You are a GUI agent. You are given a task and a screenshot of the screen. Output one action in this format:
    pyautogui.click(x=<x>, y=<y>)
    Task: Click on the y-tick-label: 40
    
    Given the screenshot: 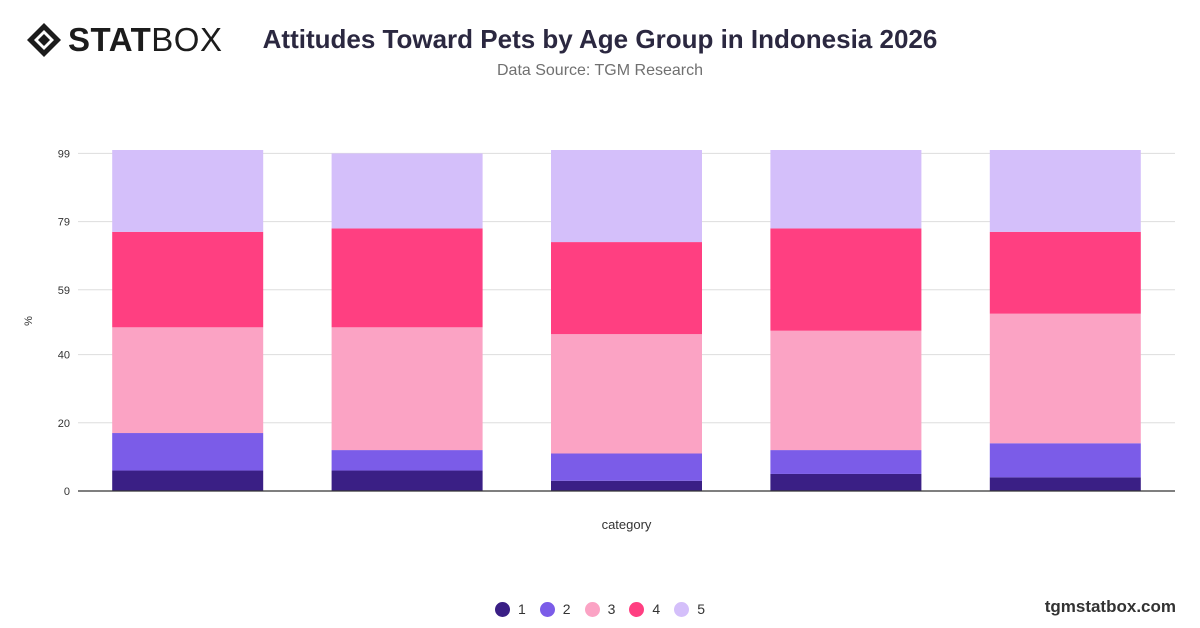 What is the action you would take?
    pyautogui.click(x=64, y=356)
    